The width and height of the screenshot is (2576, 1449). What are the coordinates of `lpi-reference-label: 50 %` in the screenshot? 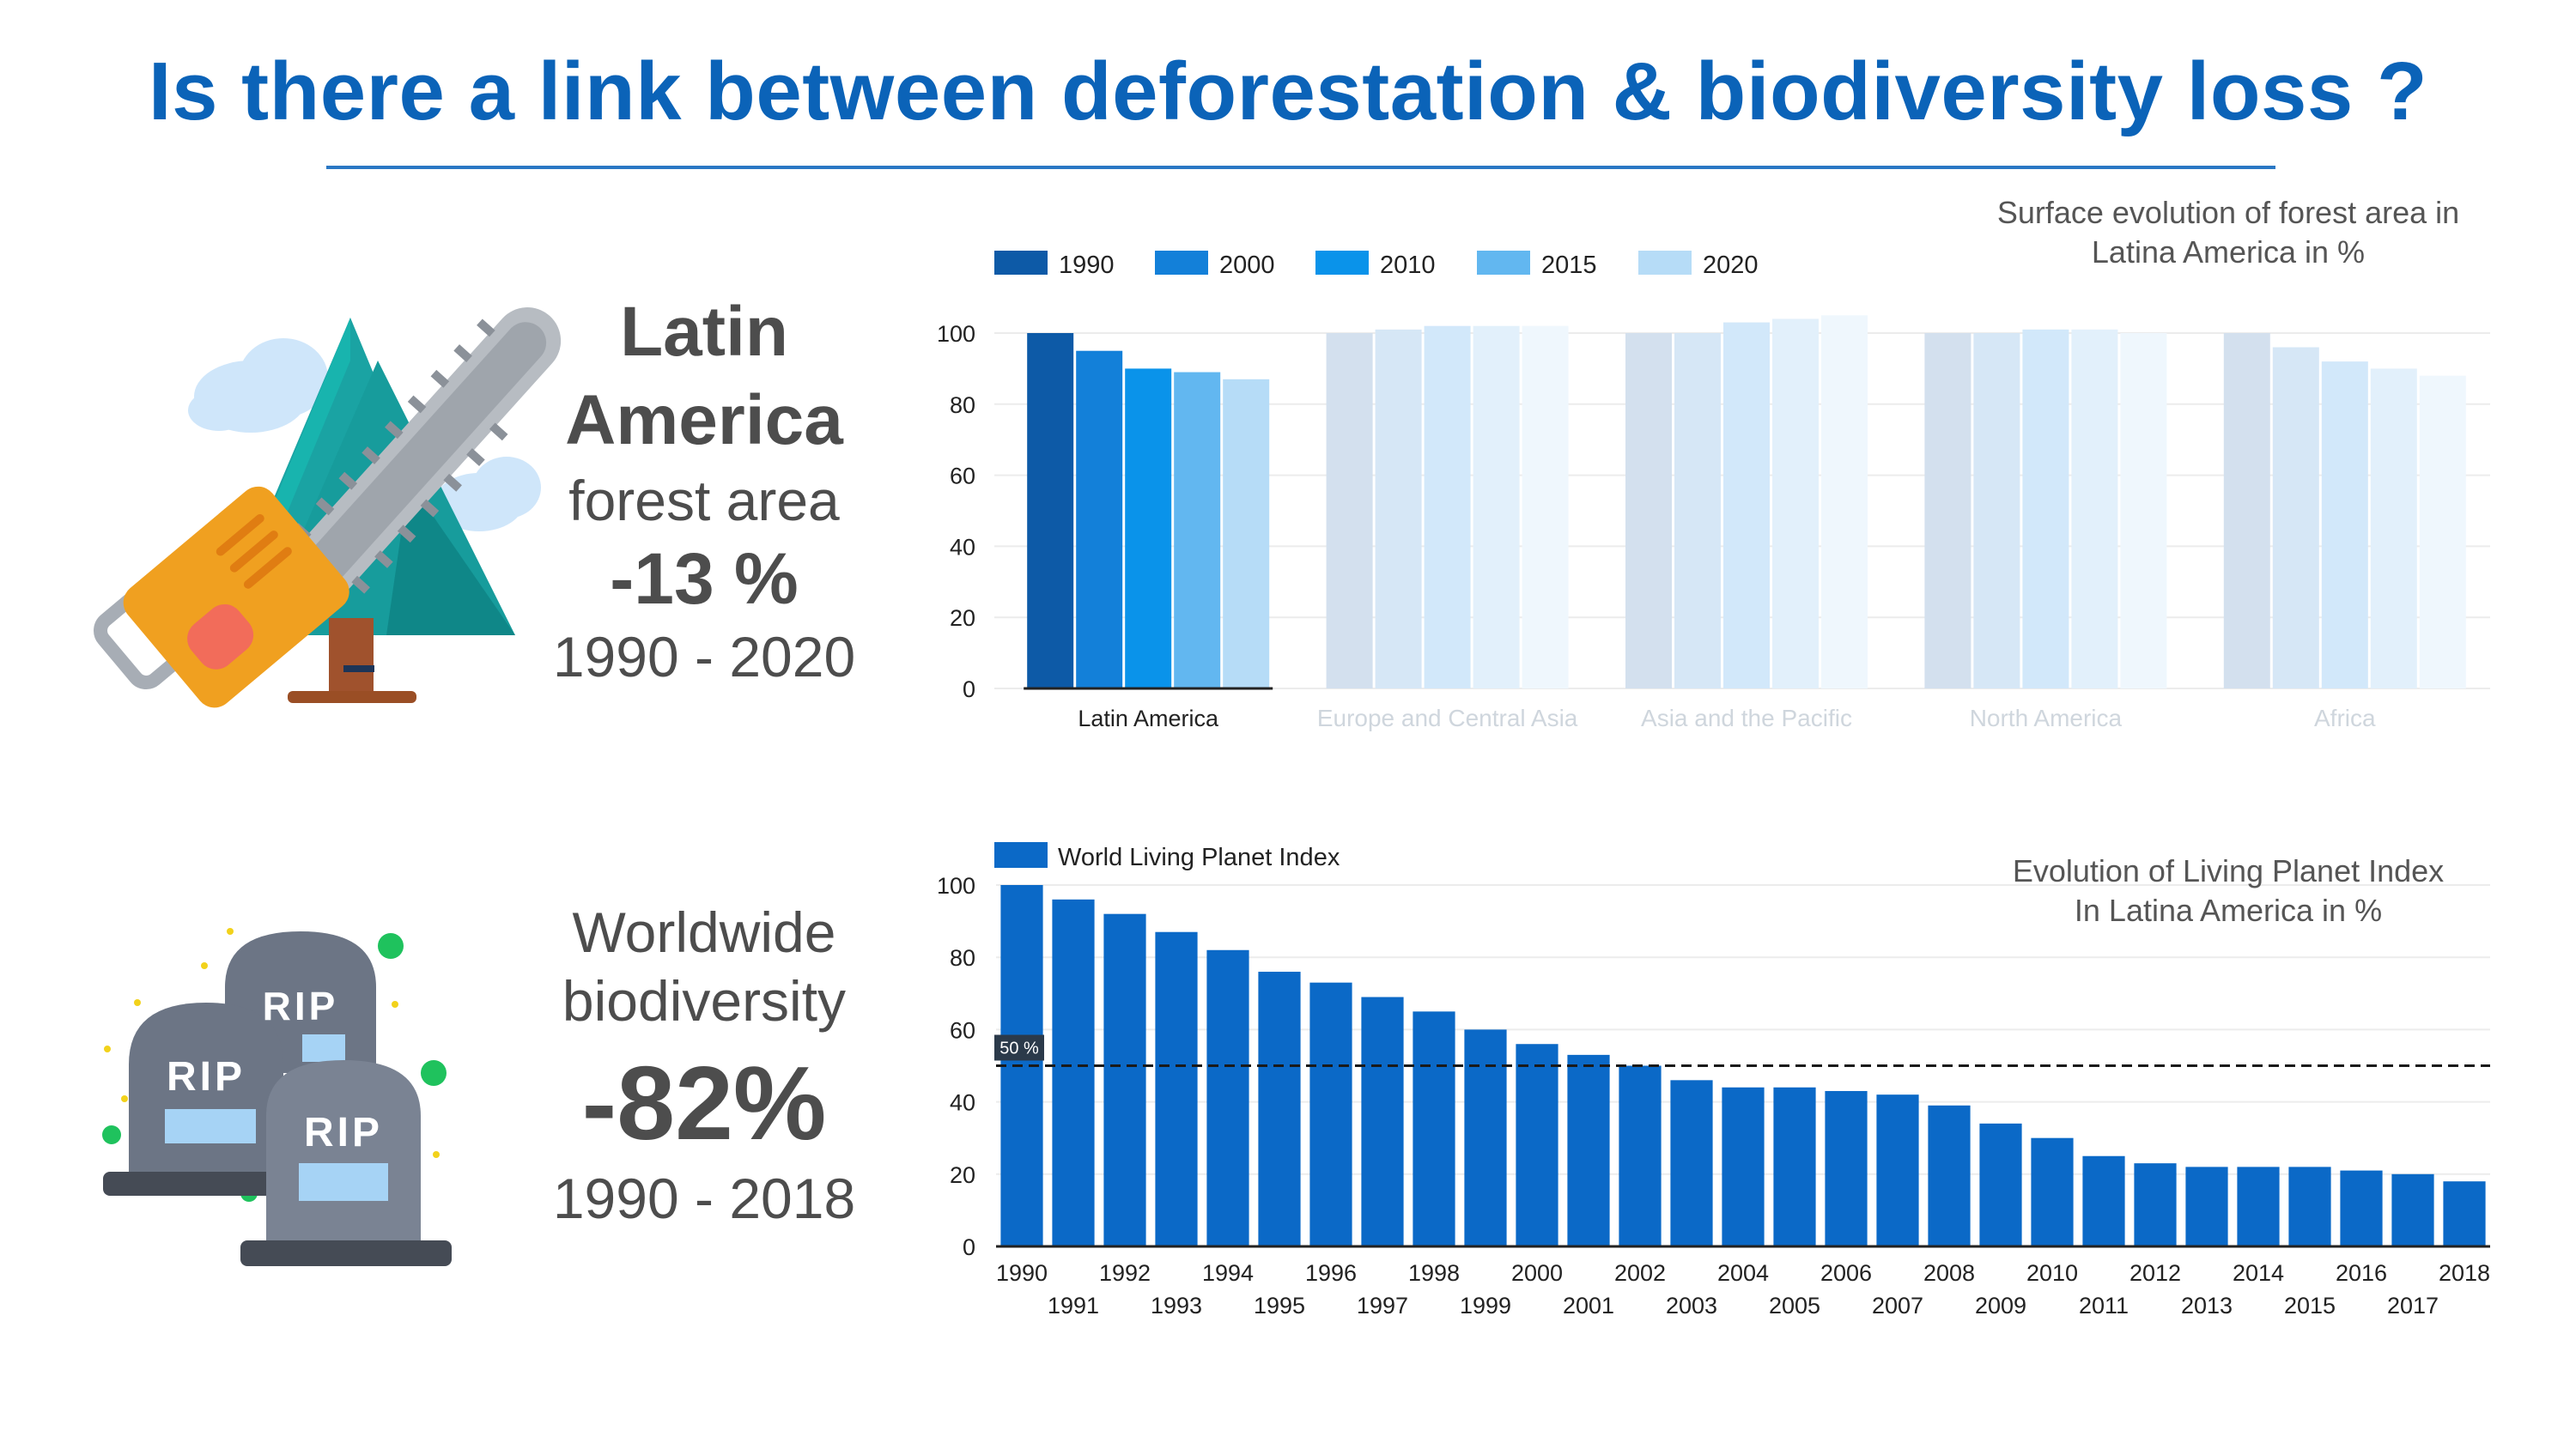 It's located at (1019, 1049).